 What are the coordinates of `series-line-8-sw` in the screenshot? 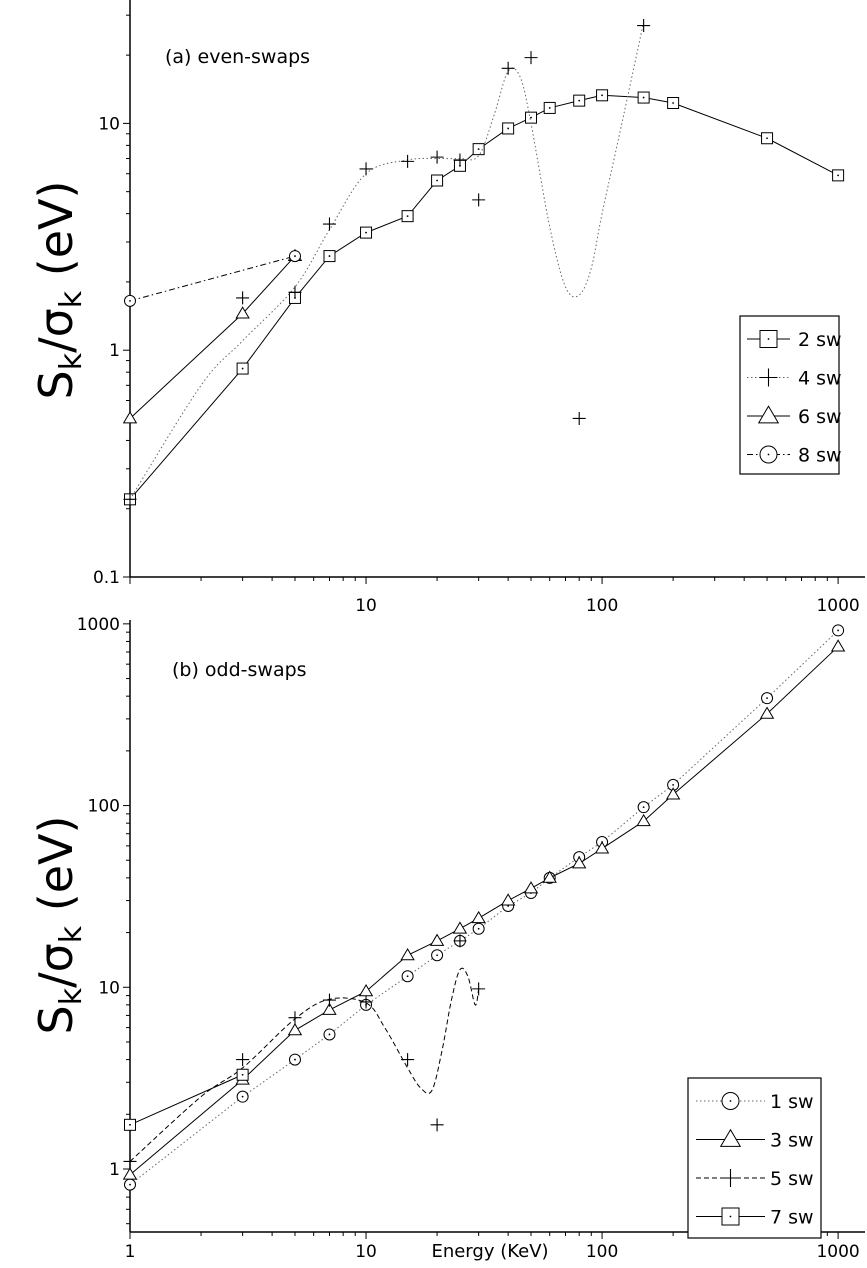 It's located at (212, 278).